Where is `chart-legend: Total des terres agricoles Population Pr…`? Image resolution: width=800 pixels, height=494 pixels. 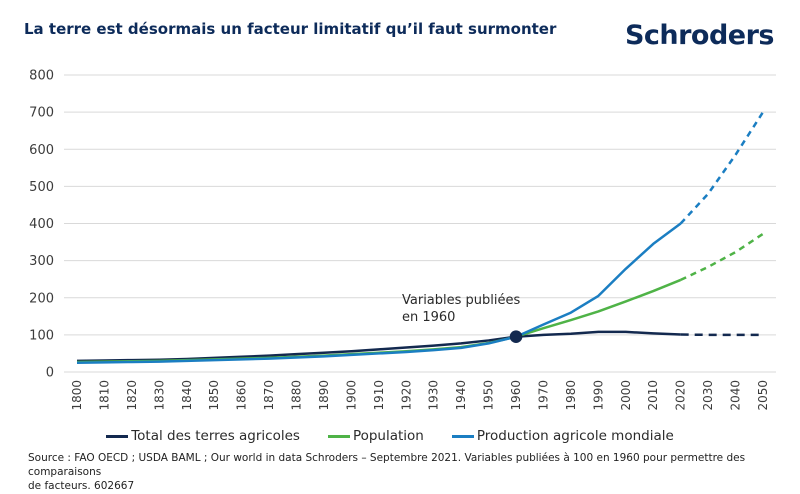 chart-legend: Total des terres agricoles Population Pr… is located at coordinates (390, 436).